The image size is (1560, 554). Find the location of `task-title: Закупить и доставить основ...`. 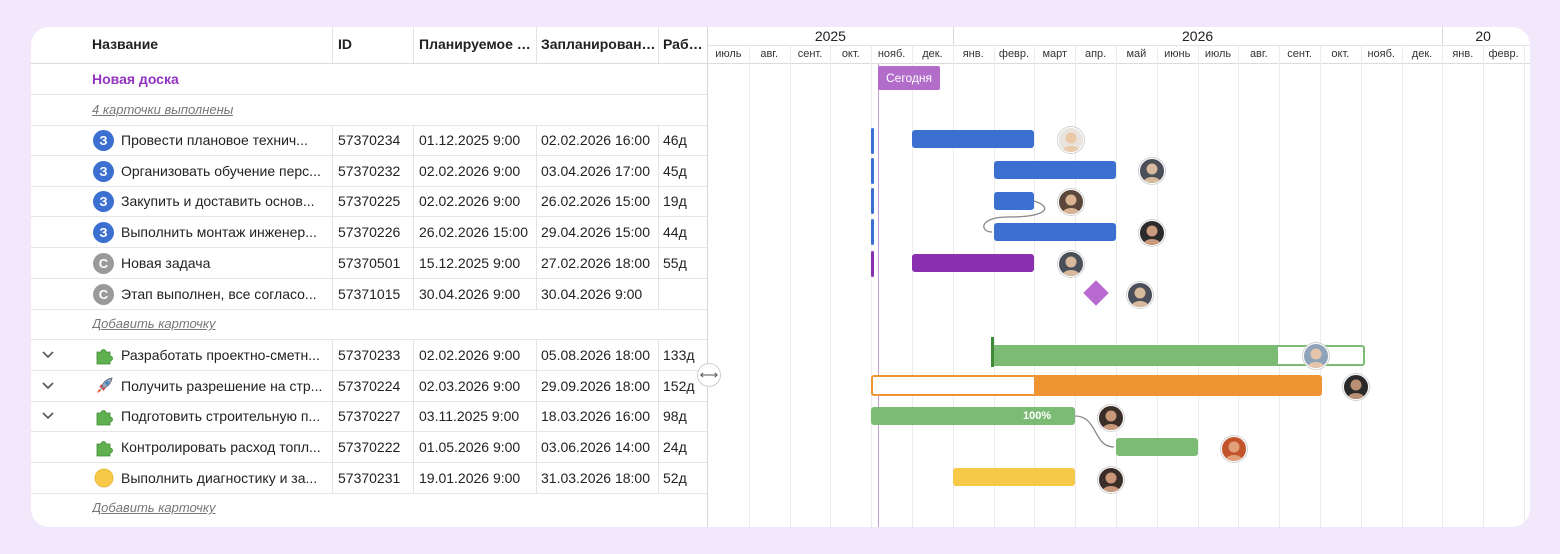

task-title: Закупить и доставить основ... is located at coordinates (218, 201).